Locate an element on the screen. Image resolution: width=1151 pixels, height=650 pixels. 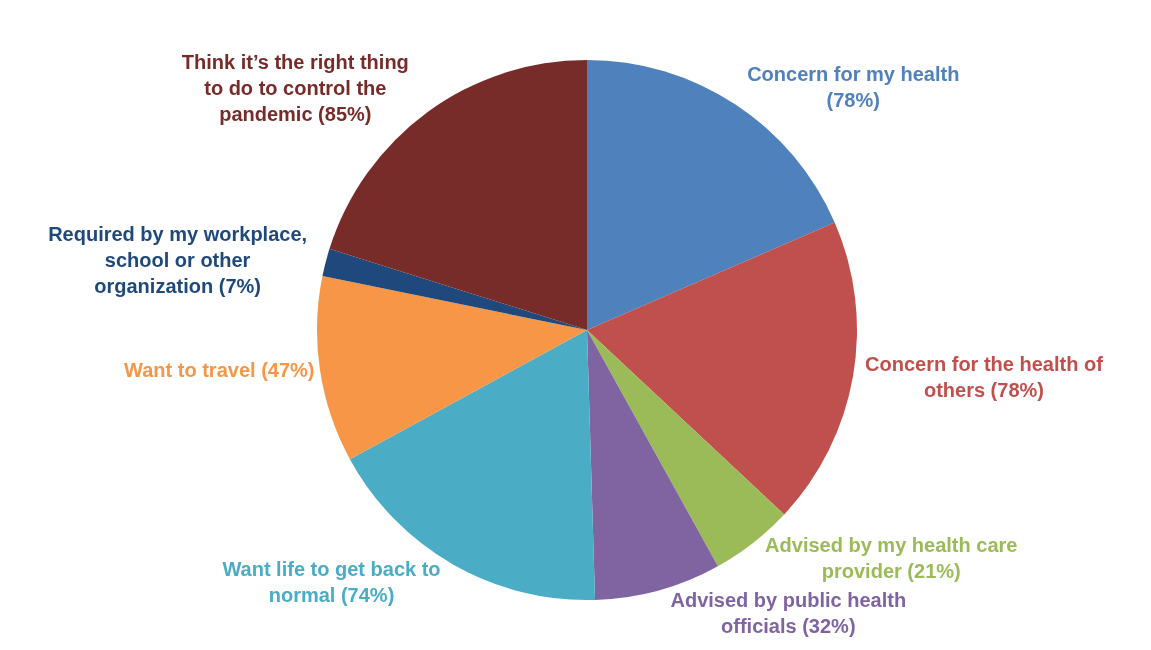
slice-label: Advised by public health officials (32%) is located at coordinates (788, 612).